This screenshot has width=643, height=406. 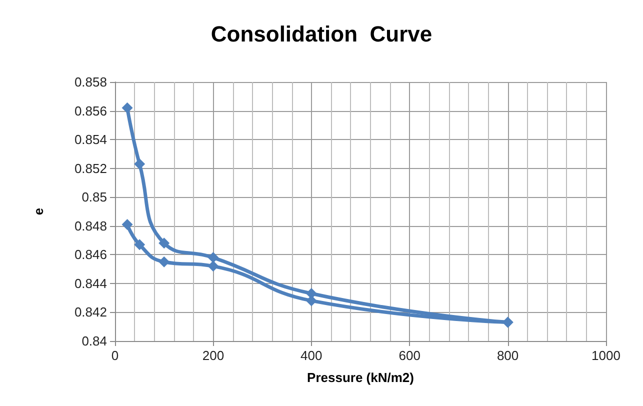 What do you see at coordinates (90, 254) in the screenshot?
I see `y-tick-label: 0.846` at bounding box center [90, 254].